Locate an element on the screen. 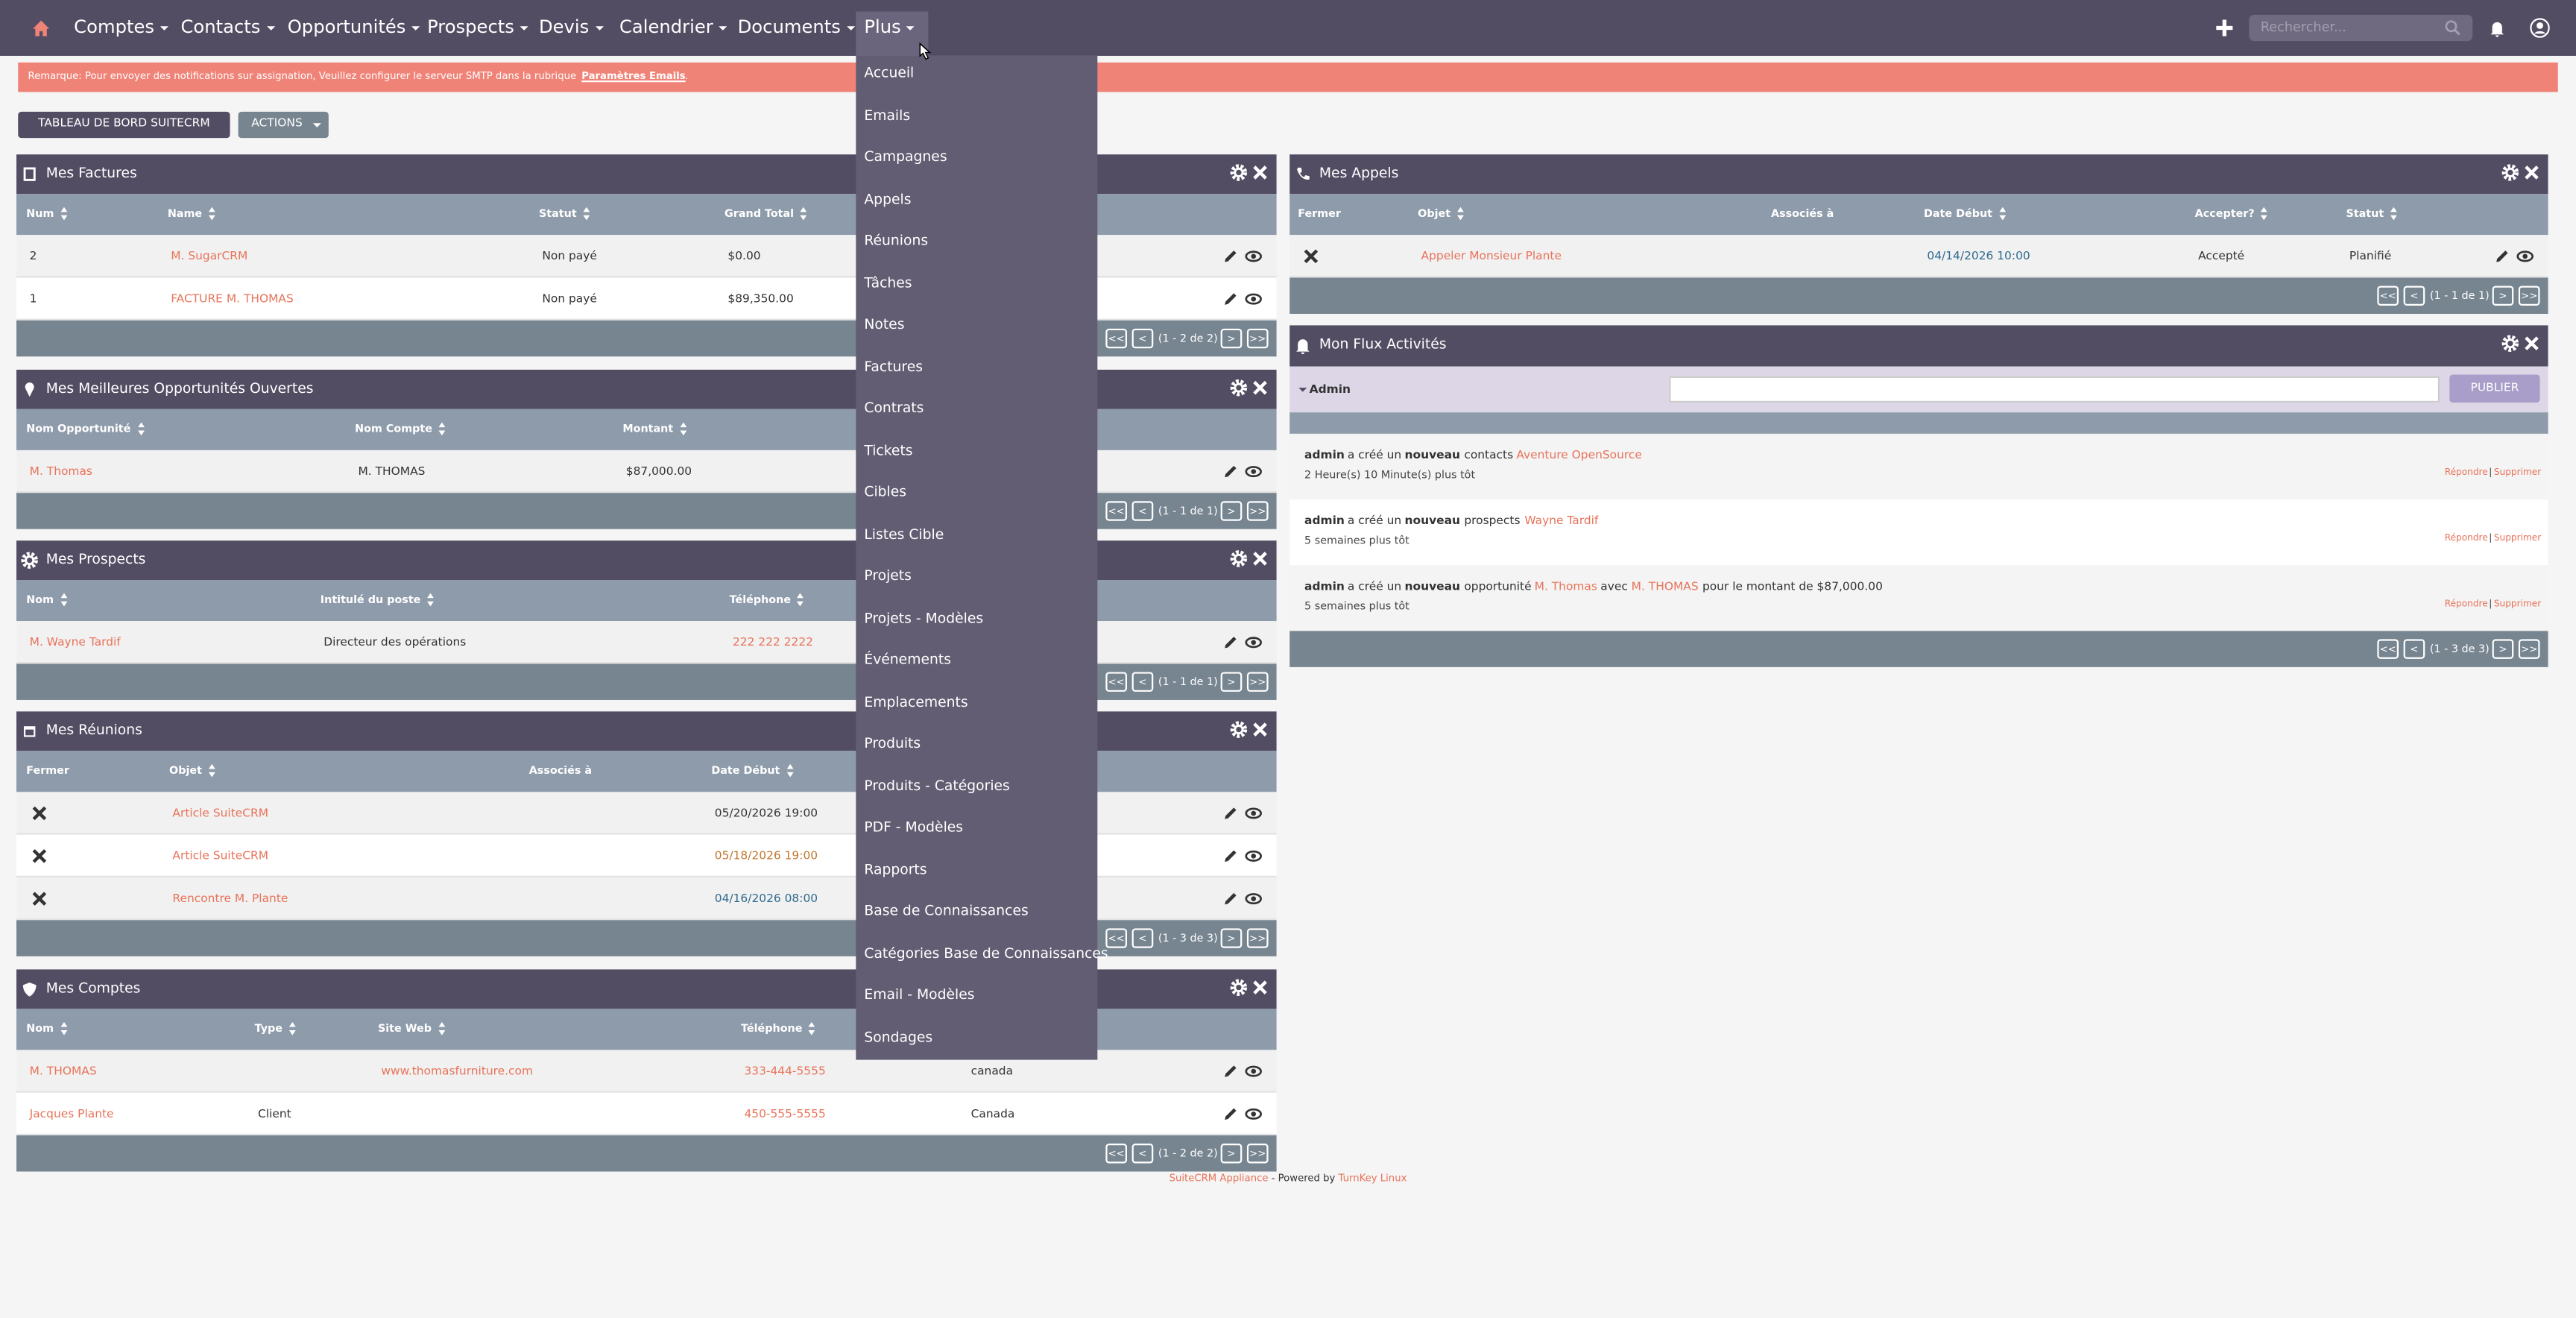  menu-item: Contrats is located at coordinates (894, 408).